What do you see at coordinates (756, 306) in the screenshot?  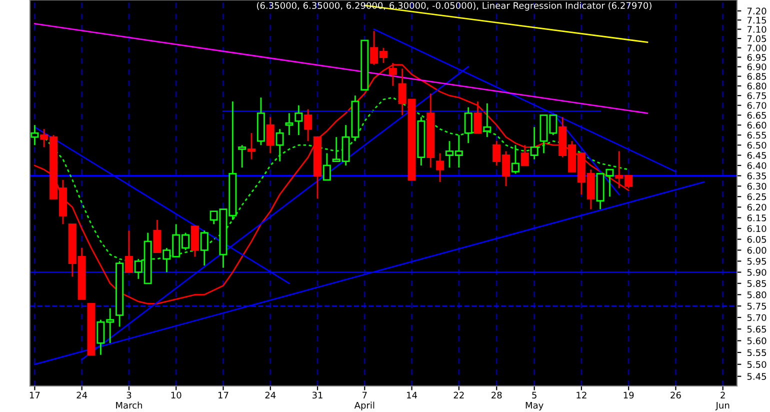 I see `y-tick-label: 5.75` at bounding box center [756, 306].